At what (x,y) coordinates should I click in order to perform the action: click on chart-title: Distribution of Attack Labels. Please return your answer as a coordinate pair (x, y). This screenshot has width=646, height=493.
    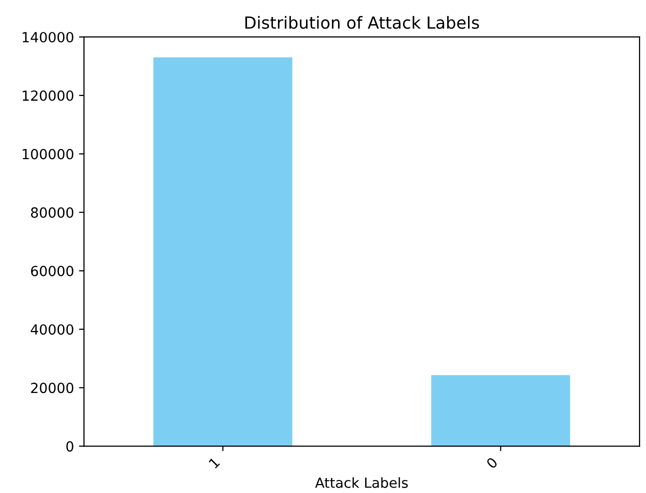
    Looking at the image, I should click on (362, 22).